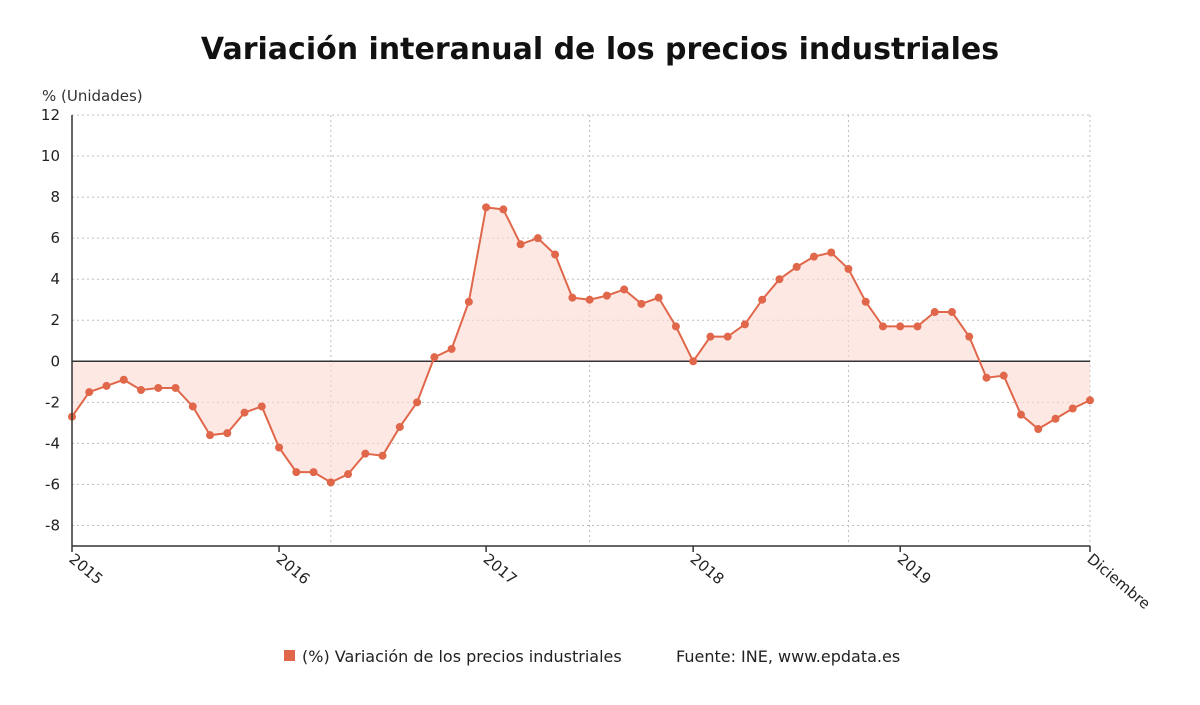 The height and width of the screenshot is (705, 1200). Describe the element at coordinates (50, 115) in the screenshot. I see `y-tick-label: 12` at that location.